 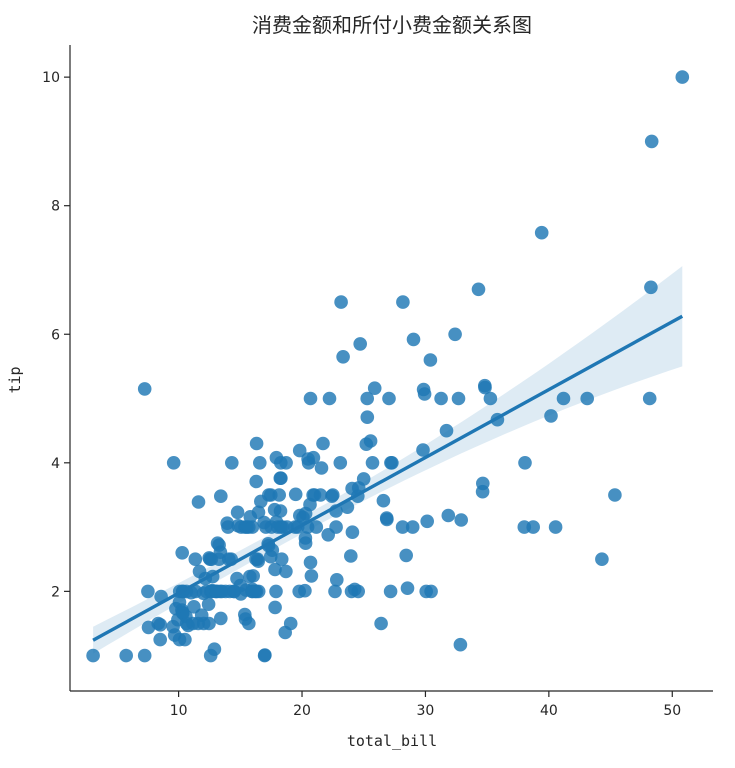 I want to click on x-axis-label: total_bill, so click(x=392, y=741).